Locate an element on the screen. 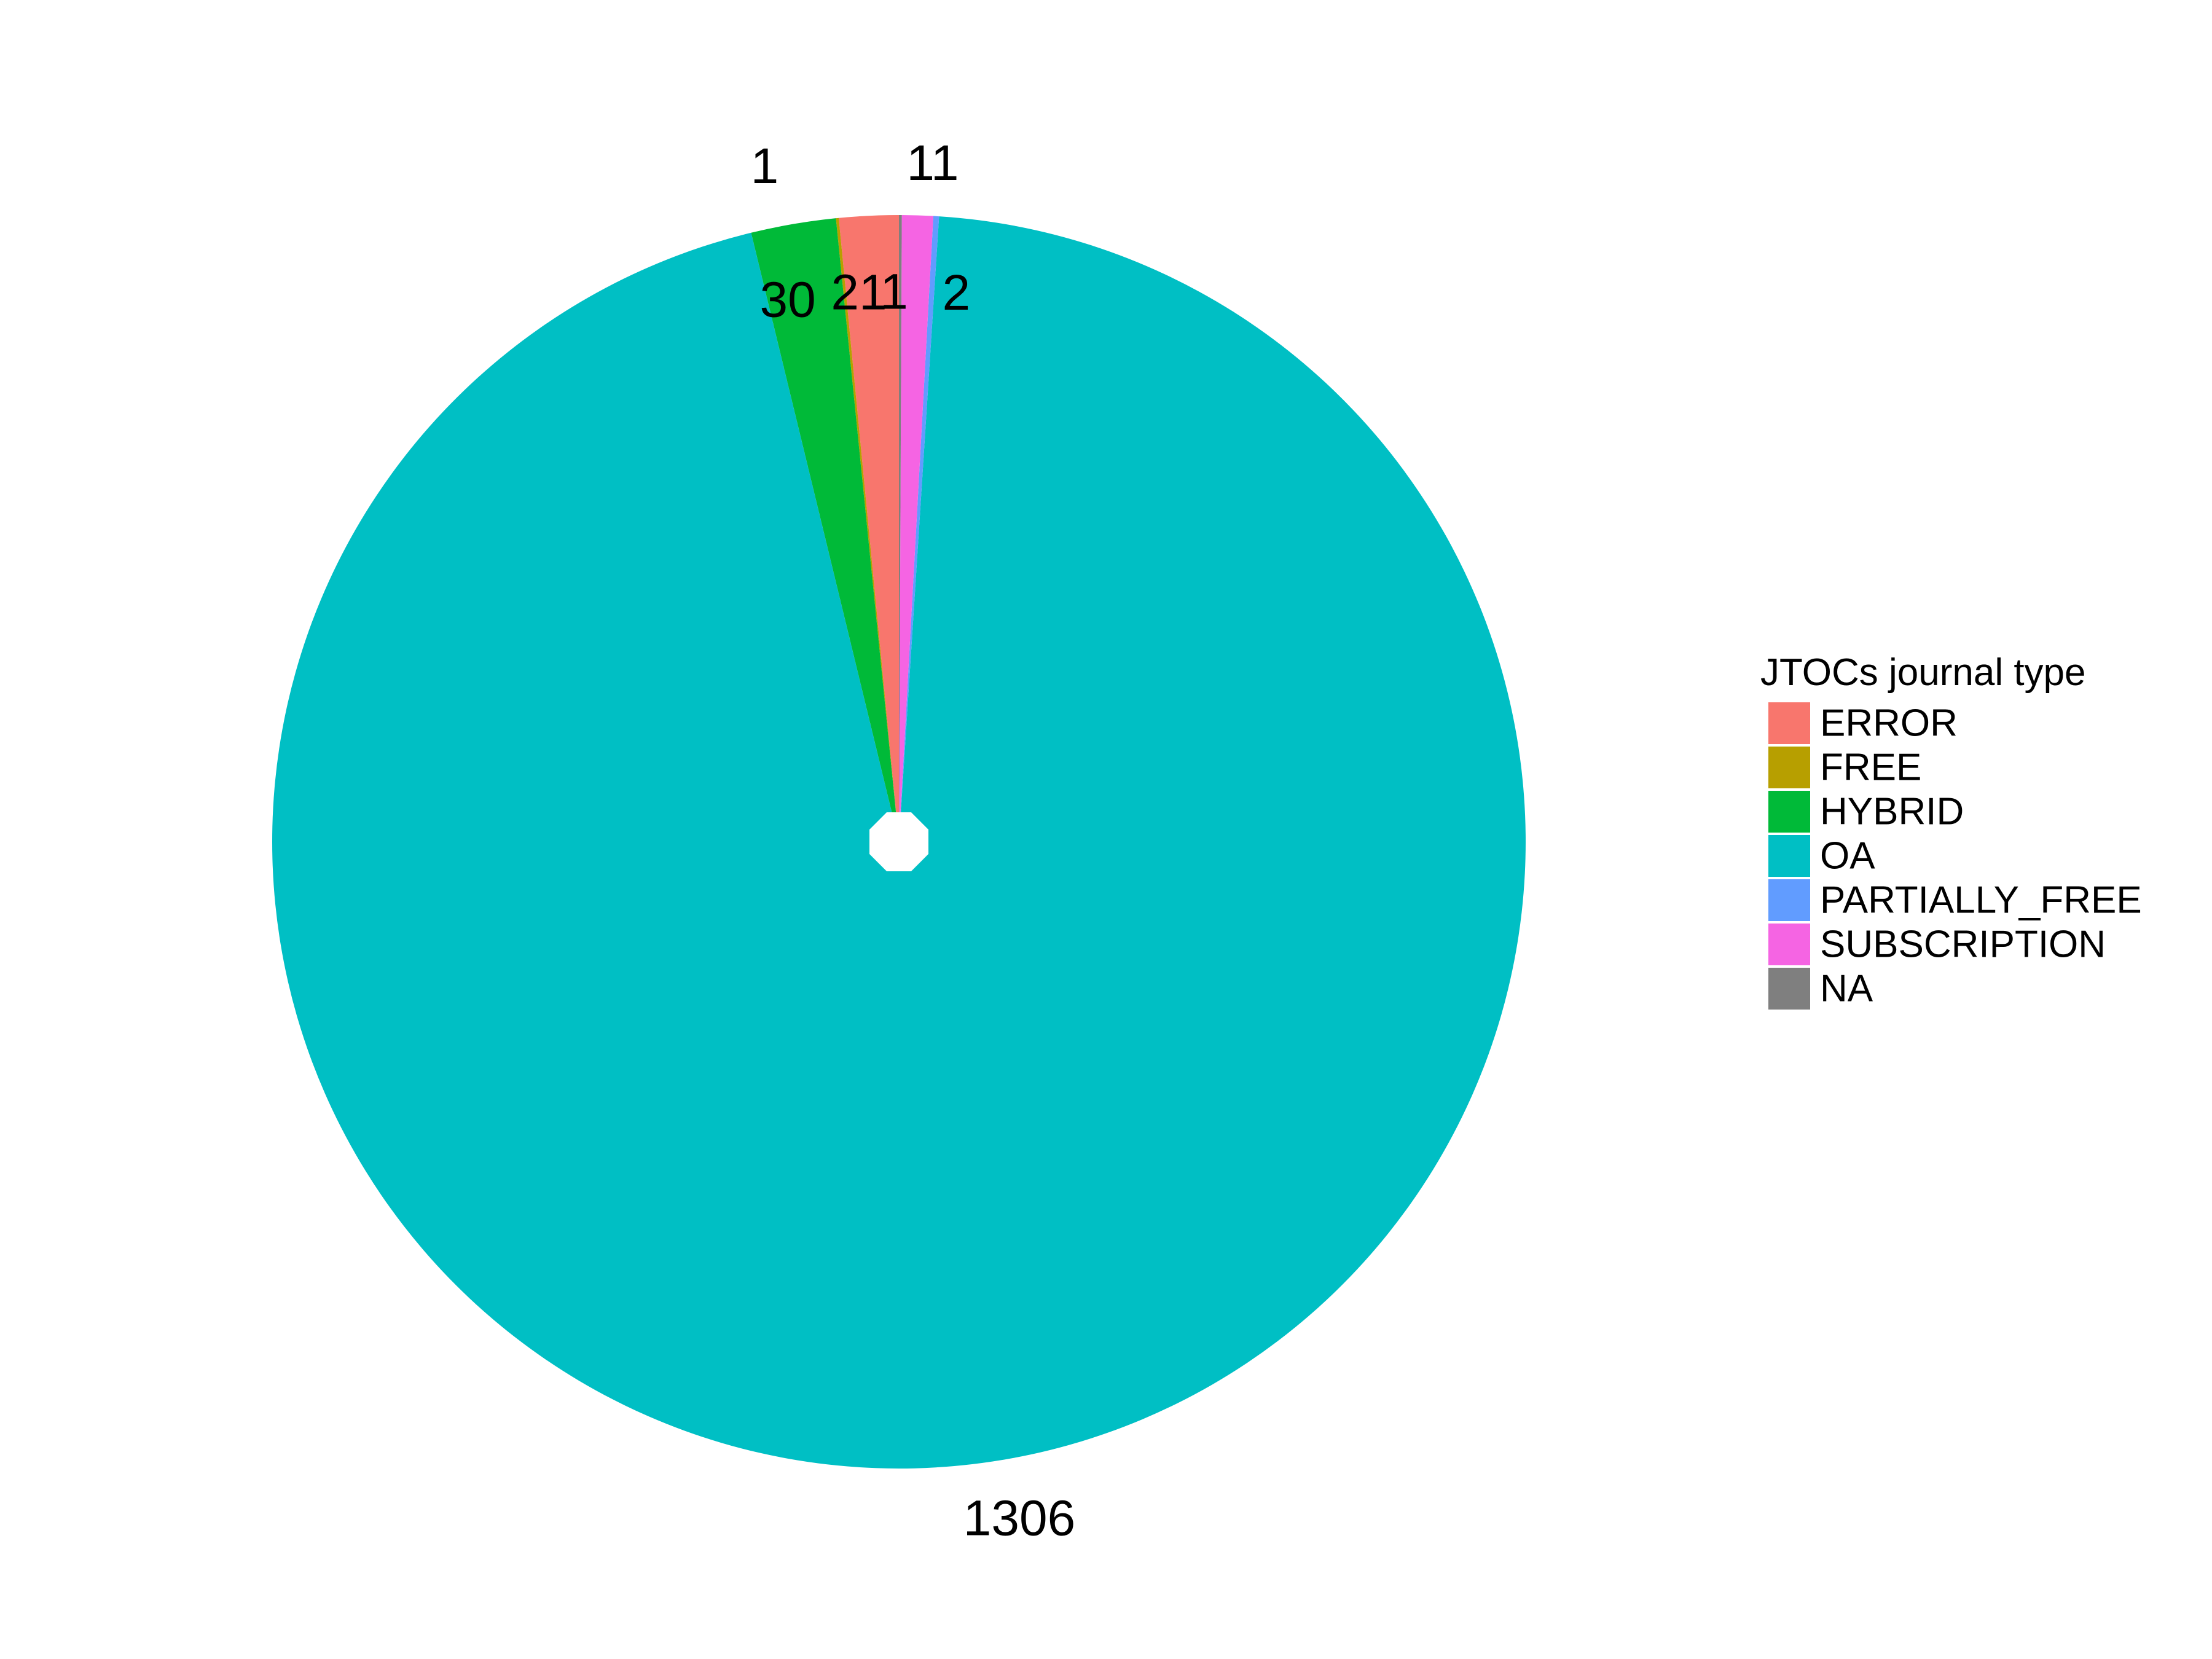 The image size is (2212, 1659). pie-center-hole is located at coordinates (898, 841).